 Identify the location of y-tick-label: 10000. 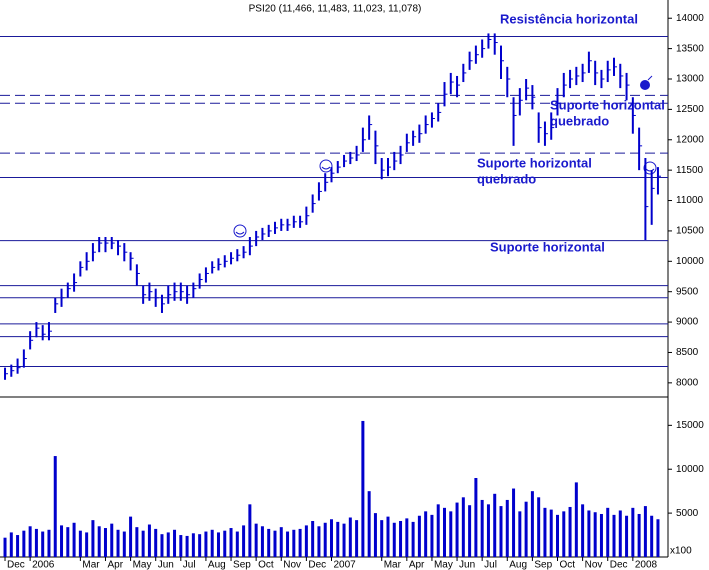
(690, 261).